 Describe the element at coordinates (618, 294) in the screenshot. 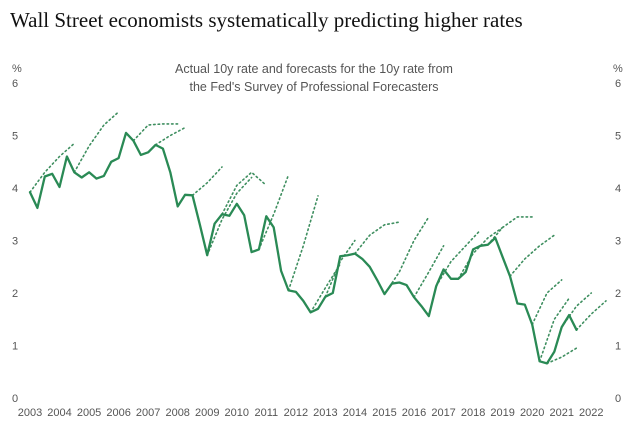

I see `y-tick-right-2: 2` at that location.